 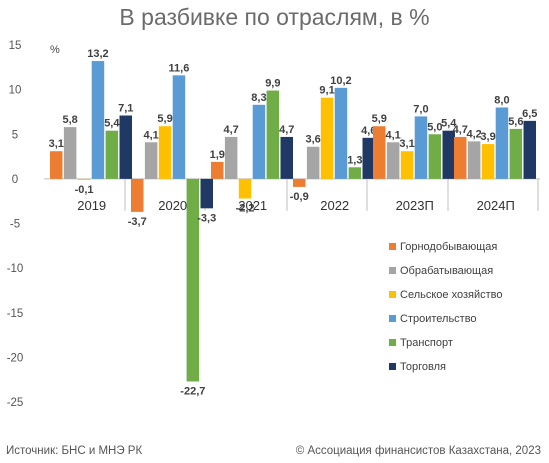 What do you see at coordinates (451, 295) in the screenshot?
I see `legend-label: Сельское хозяйство` at bounding box center [451, 295].